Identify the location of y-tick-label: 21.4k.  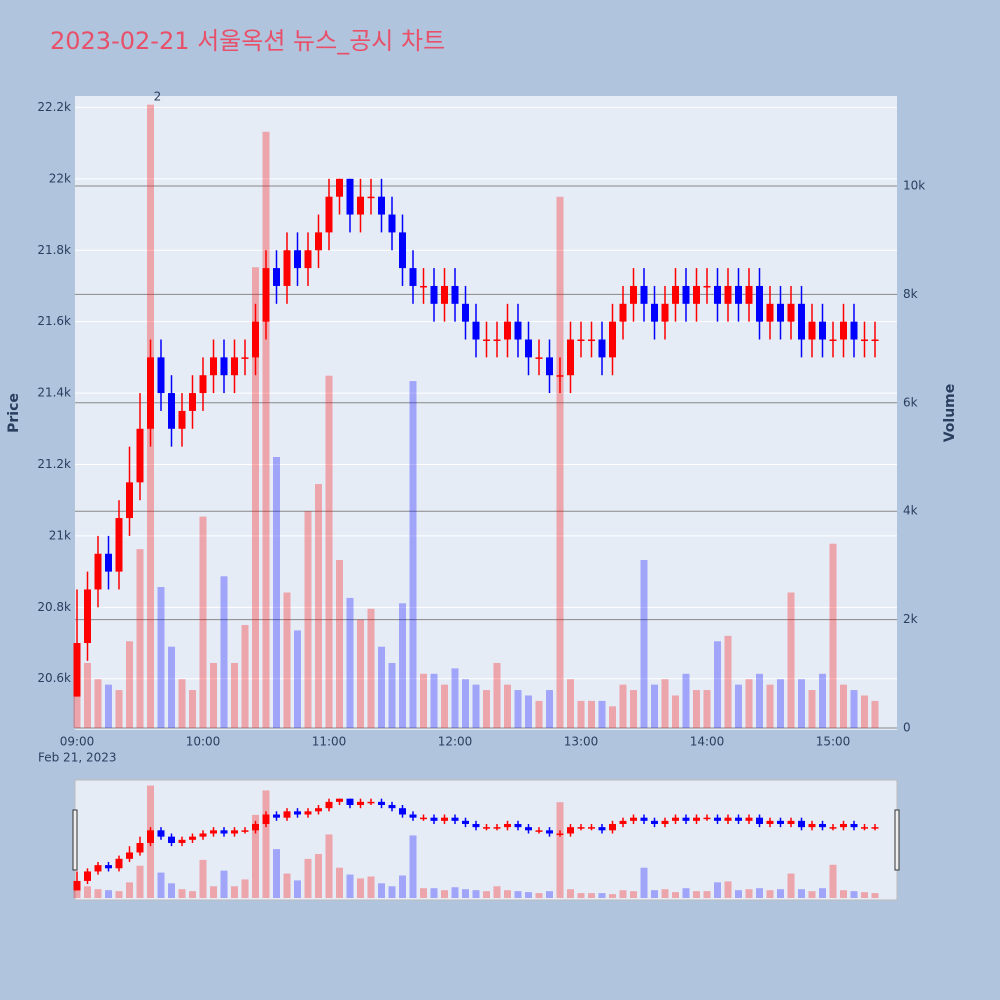
(54, 393).